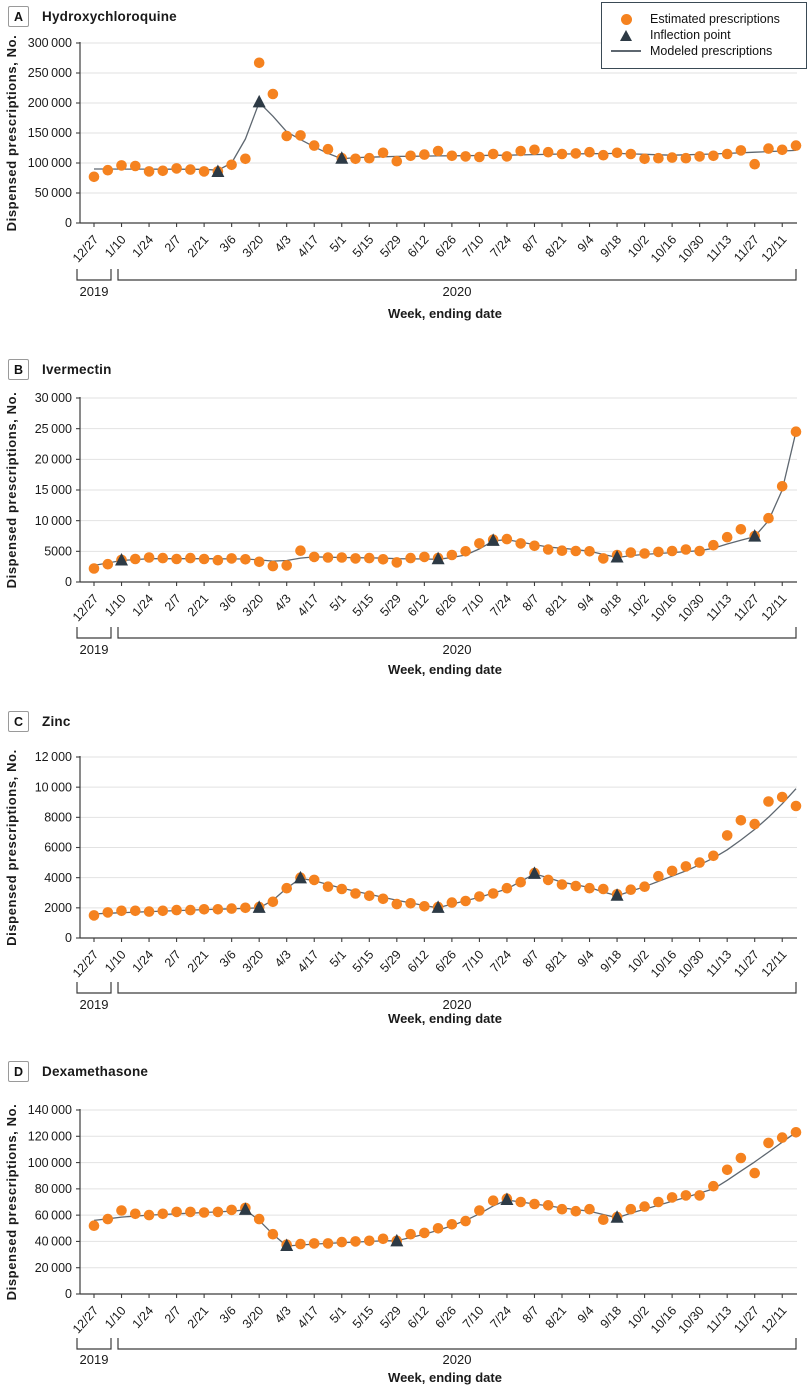 The height and width of the screenshot is (1399, 810). I want to click on y-tick-label: 150 000, so click(50, 133).